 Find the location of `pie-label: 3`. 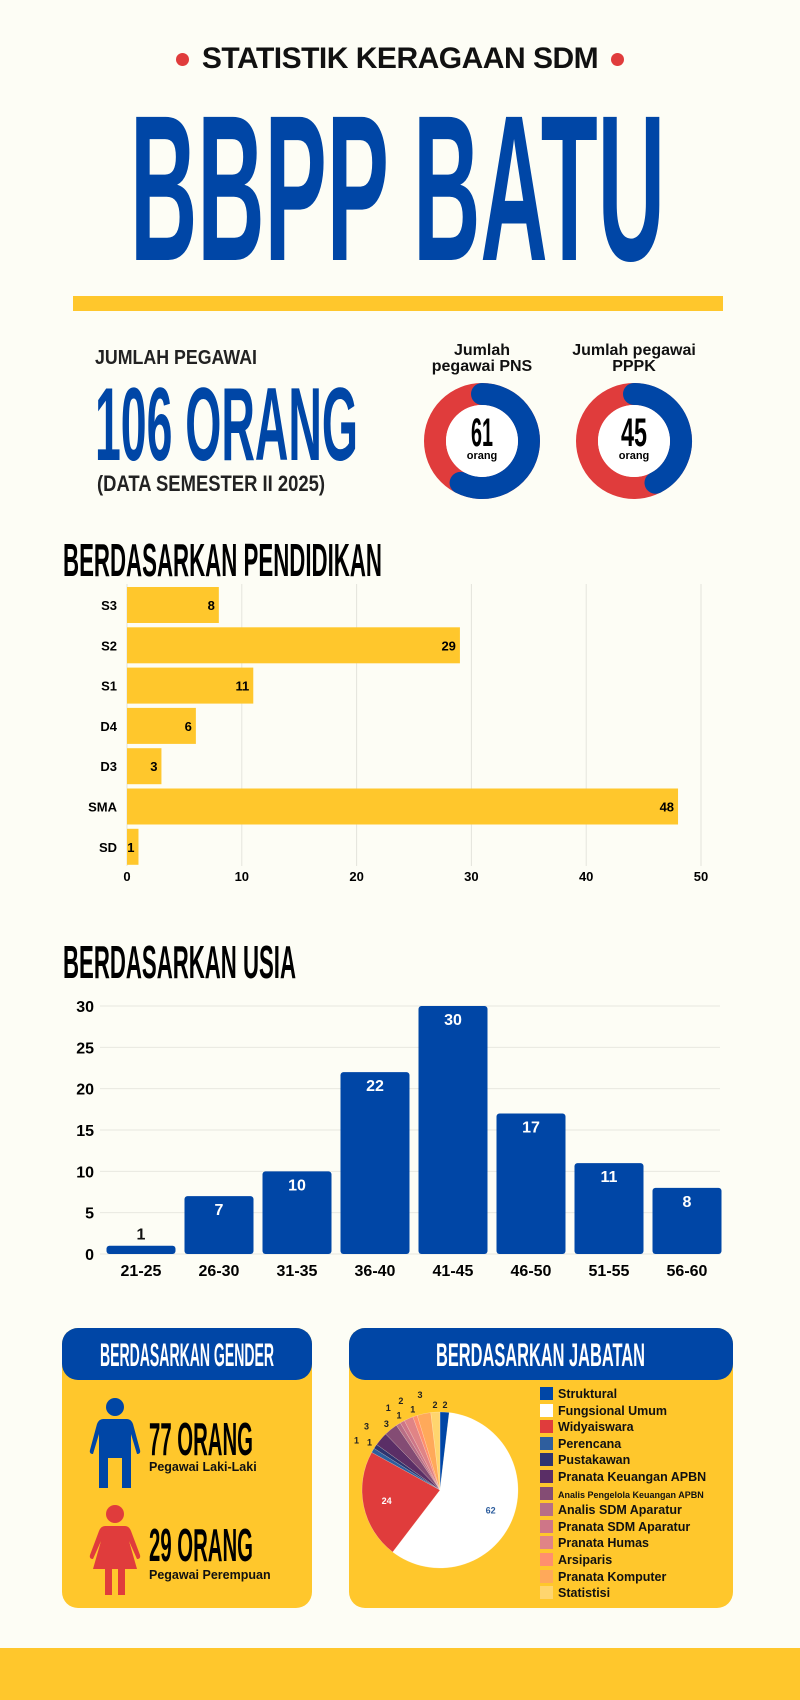

pie-label: 3 is located at coordinates (386, 1424).